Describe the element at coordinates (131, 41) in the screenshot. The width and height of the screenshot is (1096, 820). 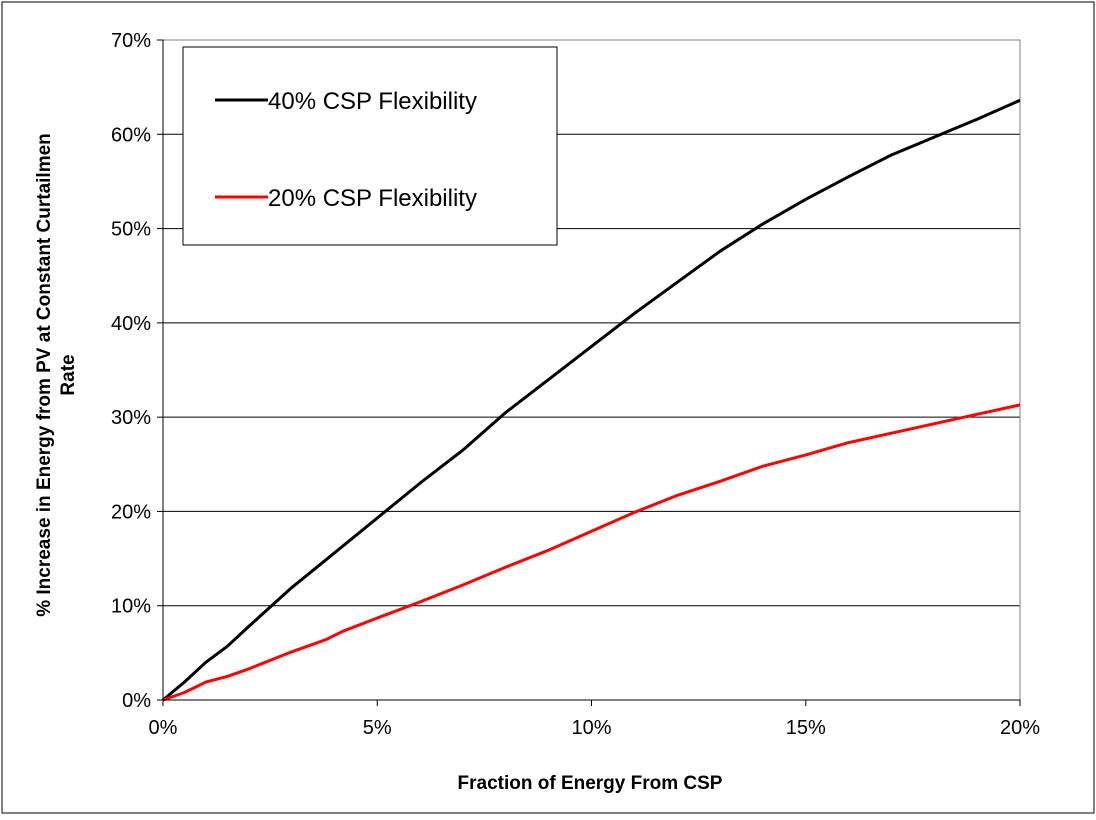
I see `y-tick-label: 70%` at that location.